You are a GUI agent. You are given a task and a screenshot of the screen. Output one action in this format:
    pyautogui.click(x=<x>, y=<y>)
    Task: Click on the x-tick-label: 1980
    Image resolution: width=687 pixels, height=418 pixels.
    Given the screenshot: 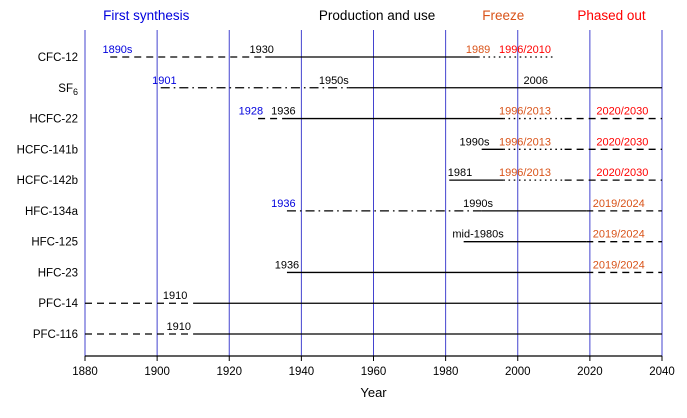 What is the action you would take?
    pyautogui.click(x=446, y=372)
    